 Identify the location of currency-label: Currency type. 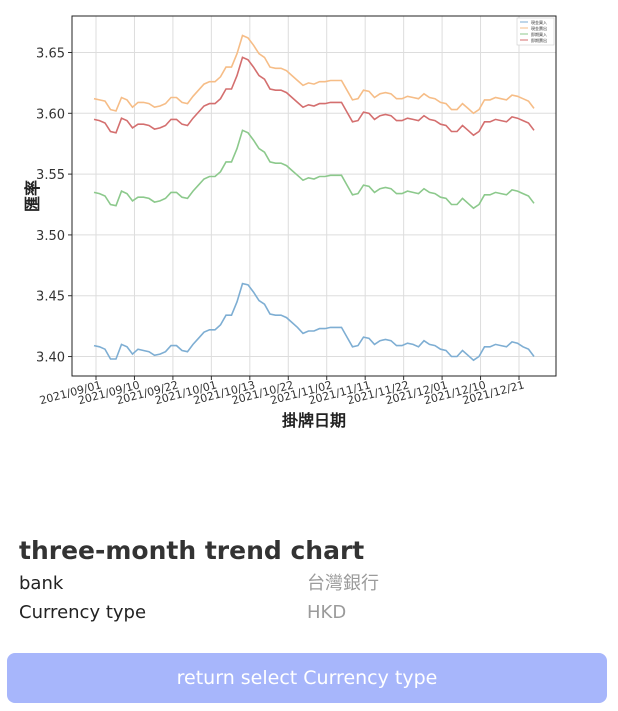
(83, 612).